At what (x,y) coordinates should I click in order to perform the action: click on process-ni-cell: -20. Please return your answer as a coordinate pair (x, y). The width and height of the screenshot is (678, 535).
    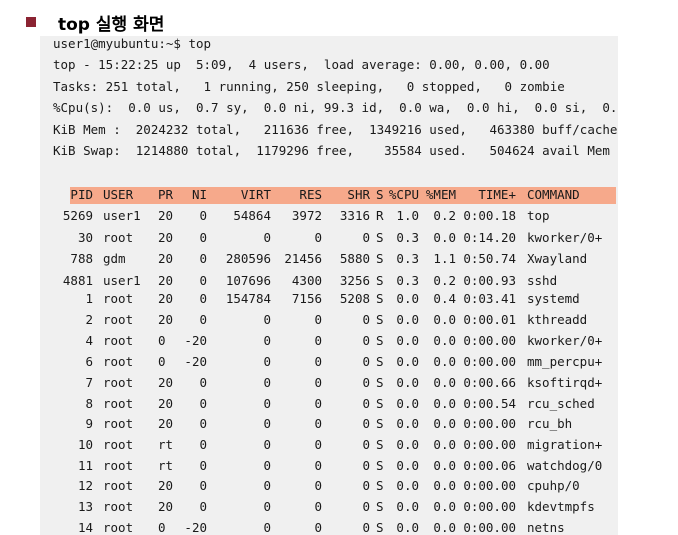
    Looking at the image, I should click on (193, 527).